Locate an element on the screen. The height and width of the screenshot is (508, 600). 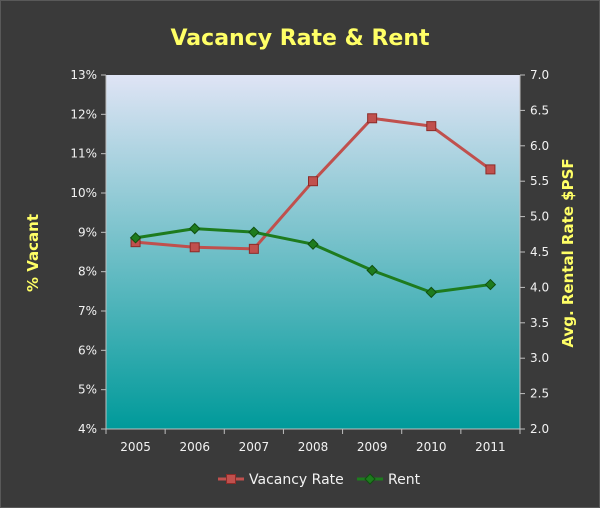
right-tick-label: 5.5 is located at coordinates (539, 181).